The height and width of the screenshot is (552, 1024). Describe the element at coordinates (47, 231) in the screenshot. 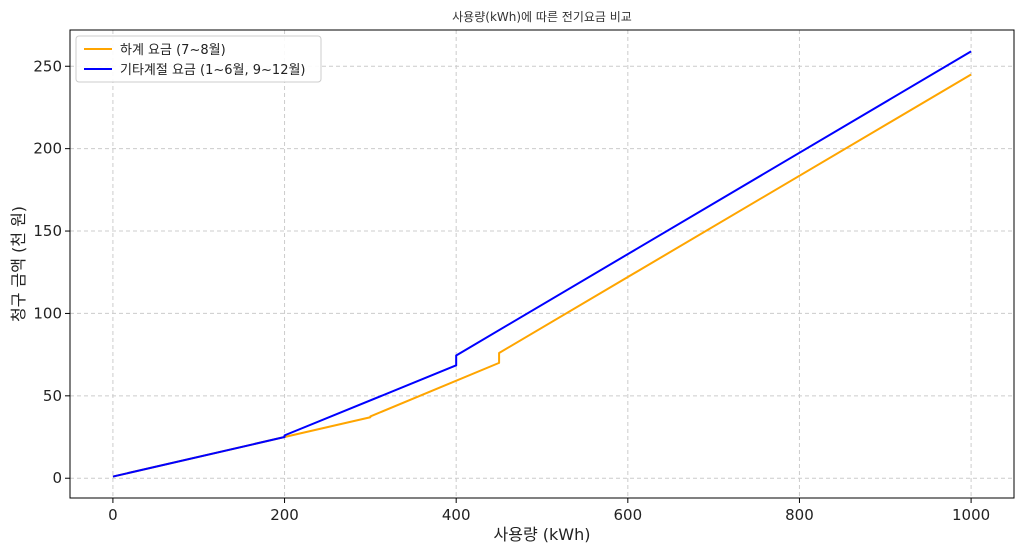

I see `y-tick-label: 150` at that location.